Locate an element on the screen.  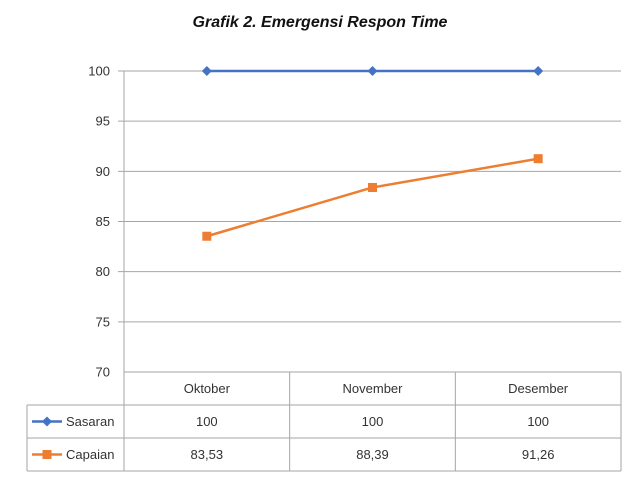
data-label: 91,26 is located at coordinates (538, 454).